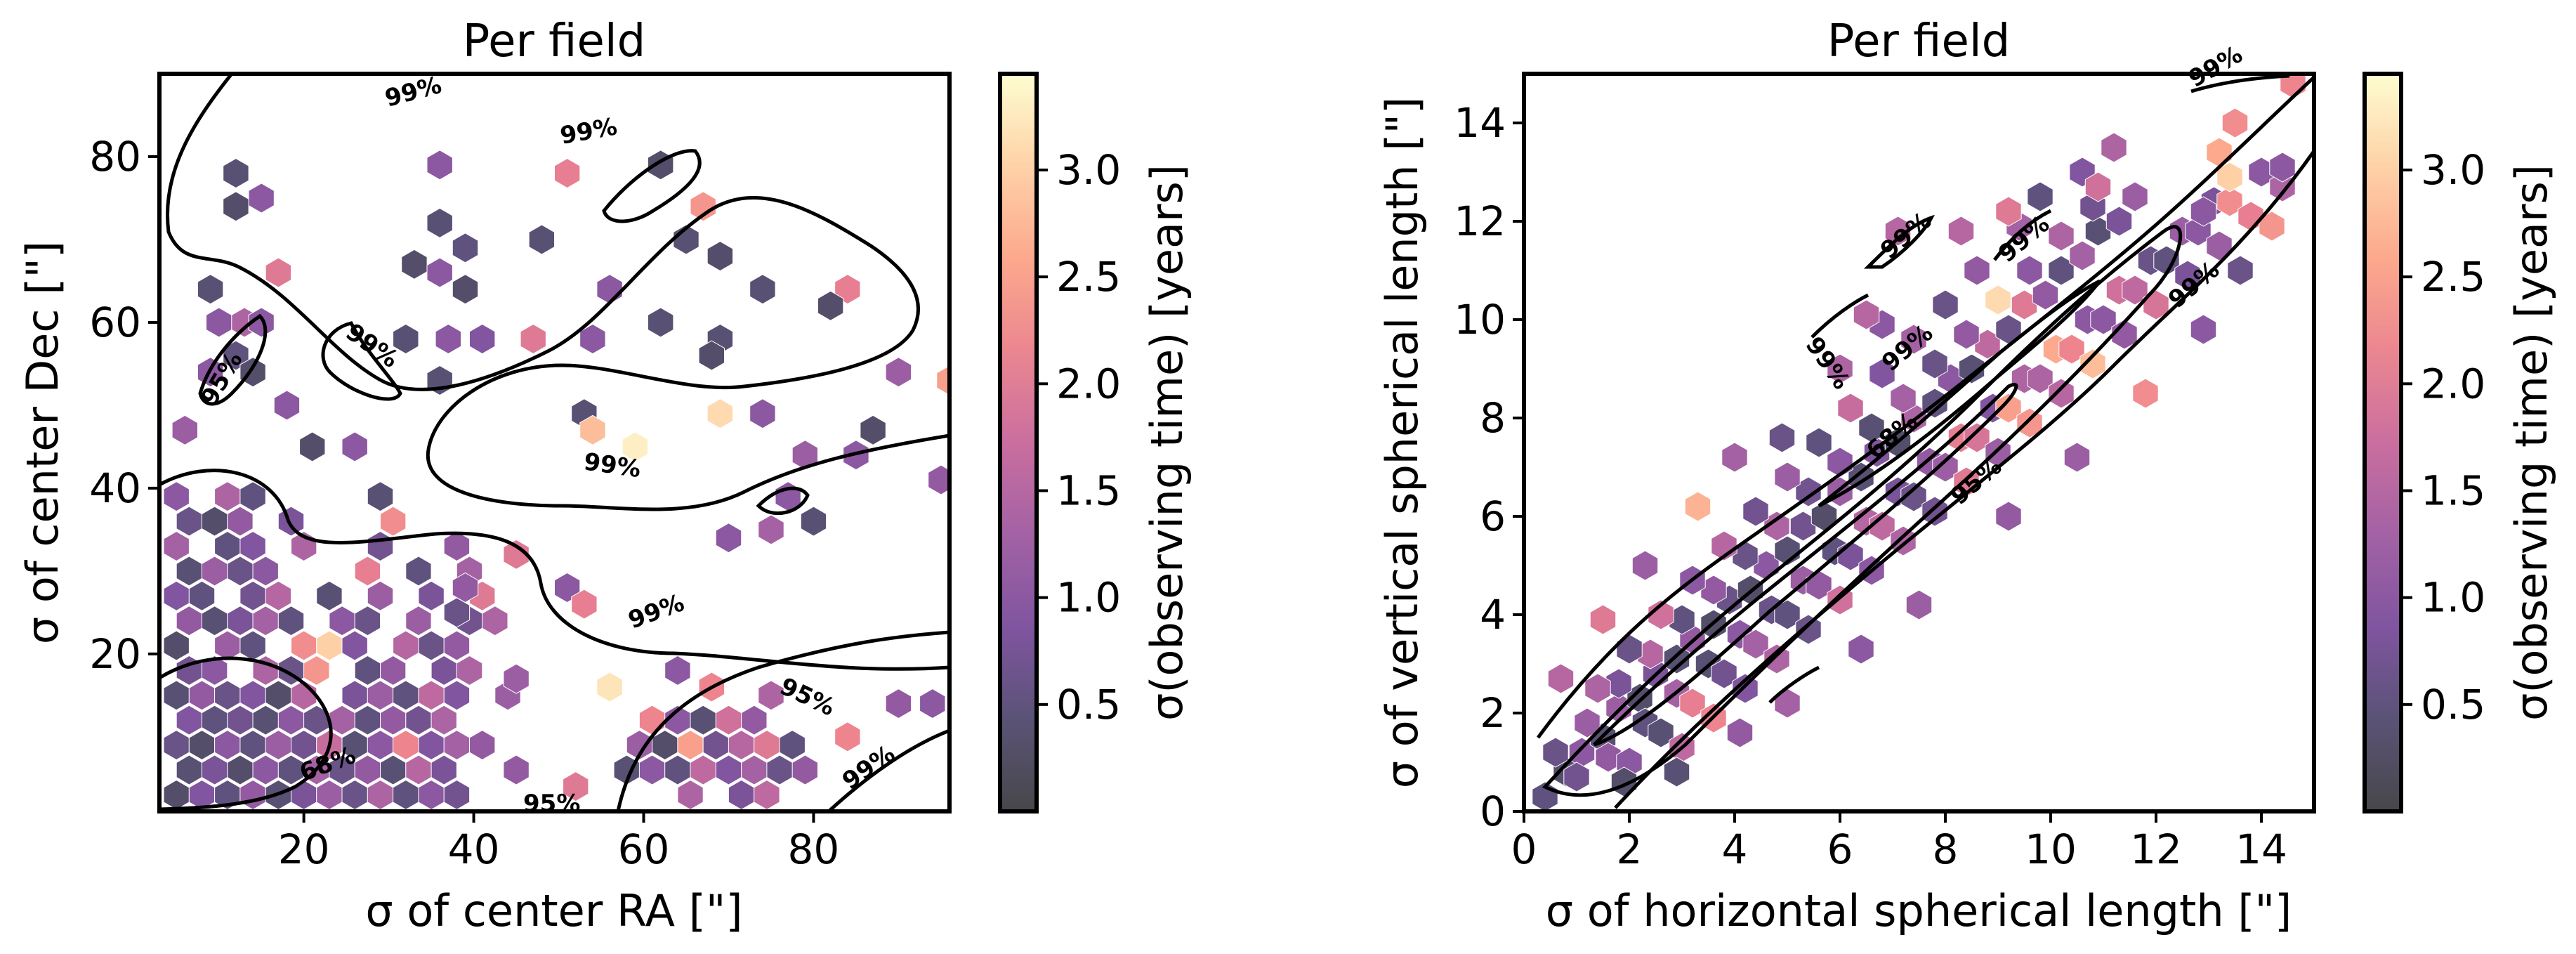  What do you see at coordinates (2531, 442) in the screenshot?
I see `right-colorbar-label: σ(observing time) [years]` at bounding box center [2531, 442].